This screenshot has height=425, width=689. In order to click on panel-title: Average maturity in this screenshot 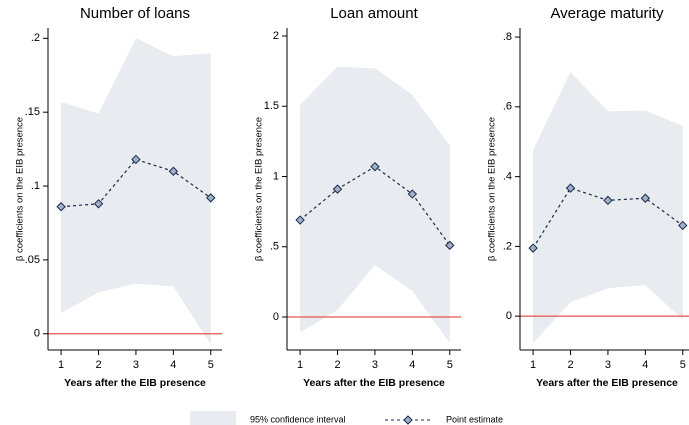, I will do `click(607, 13)`.